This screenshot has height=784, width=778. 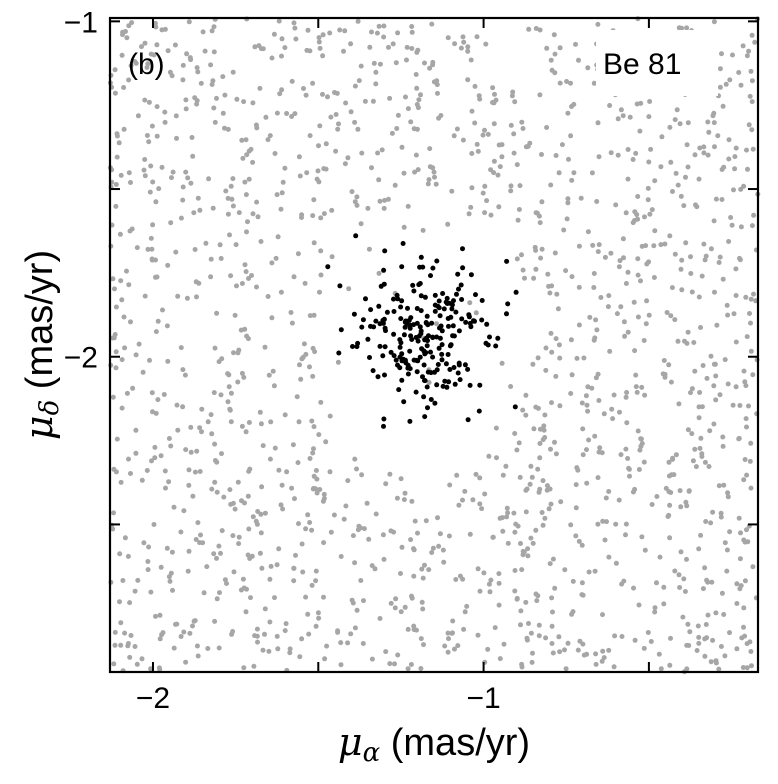 I want to click on y-tick-label: −2, so click(x=81, y=358).